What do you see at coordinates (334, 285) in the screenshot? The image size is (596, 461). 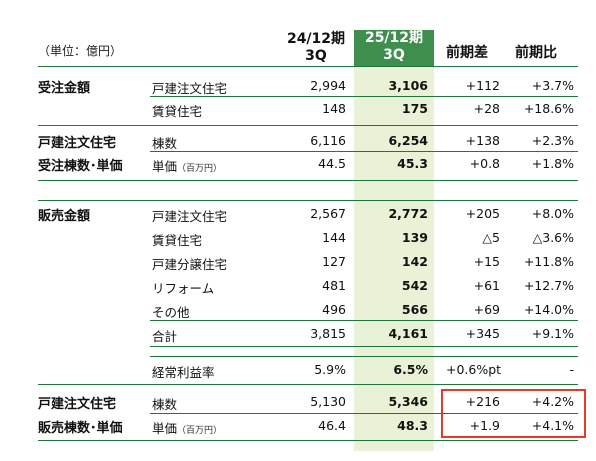 I see `prev-value: 481` at bounding box center [334, 285].